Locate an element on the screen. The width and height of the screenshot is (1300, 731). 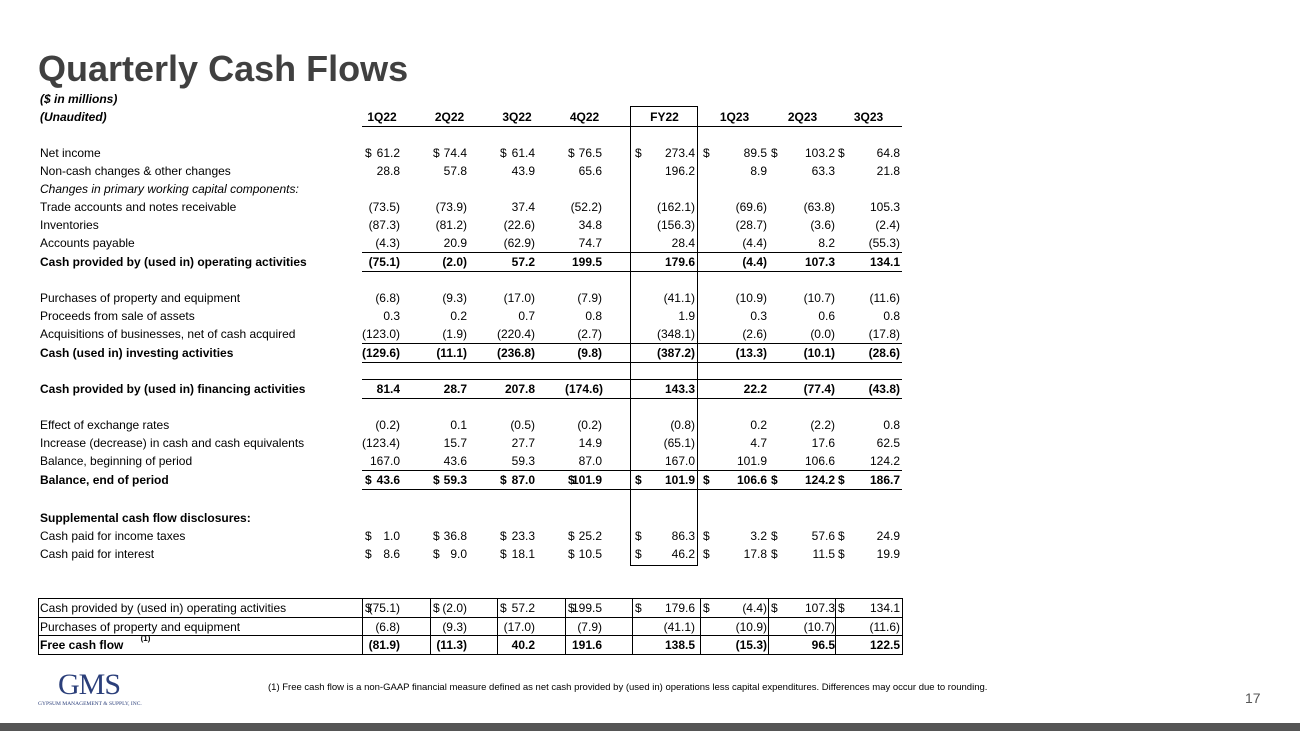
cell-value: 179.6 is located at coordinates (679, 608).